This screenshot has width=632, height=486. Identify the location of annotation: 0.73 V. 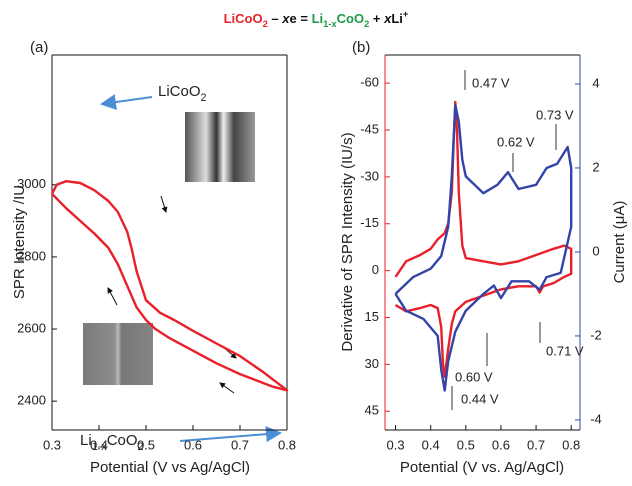
(555, 114).